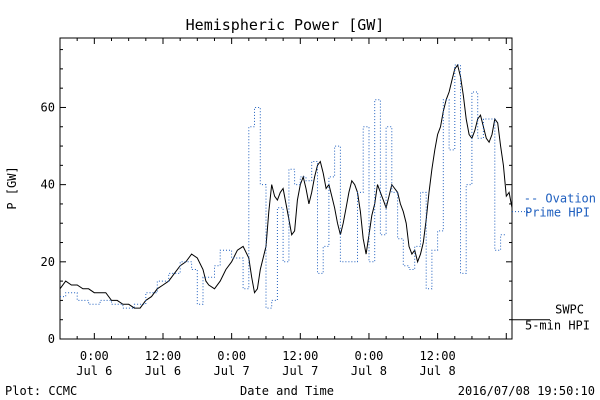 This screenshot has width=600, height=400. What do you see at coordinates (557, 213) in the screenshot?
I see `series-label: Prime HPI` at bounding box center [557, 213].